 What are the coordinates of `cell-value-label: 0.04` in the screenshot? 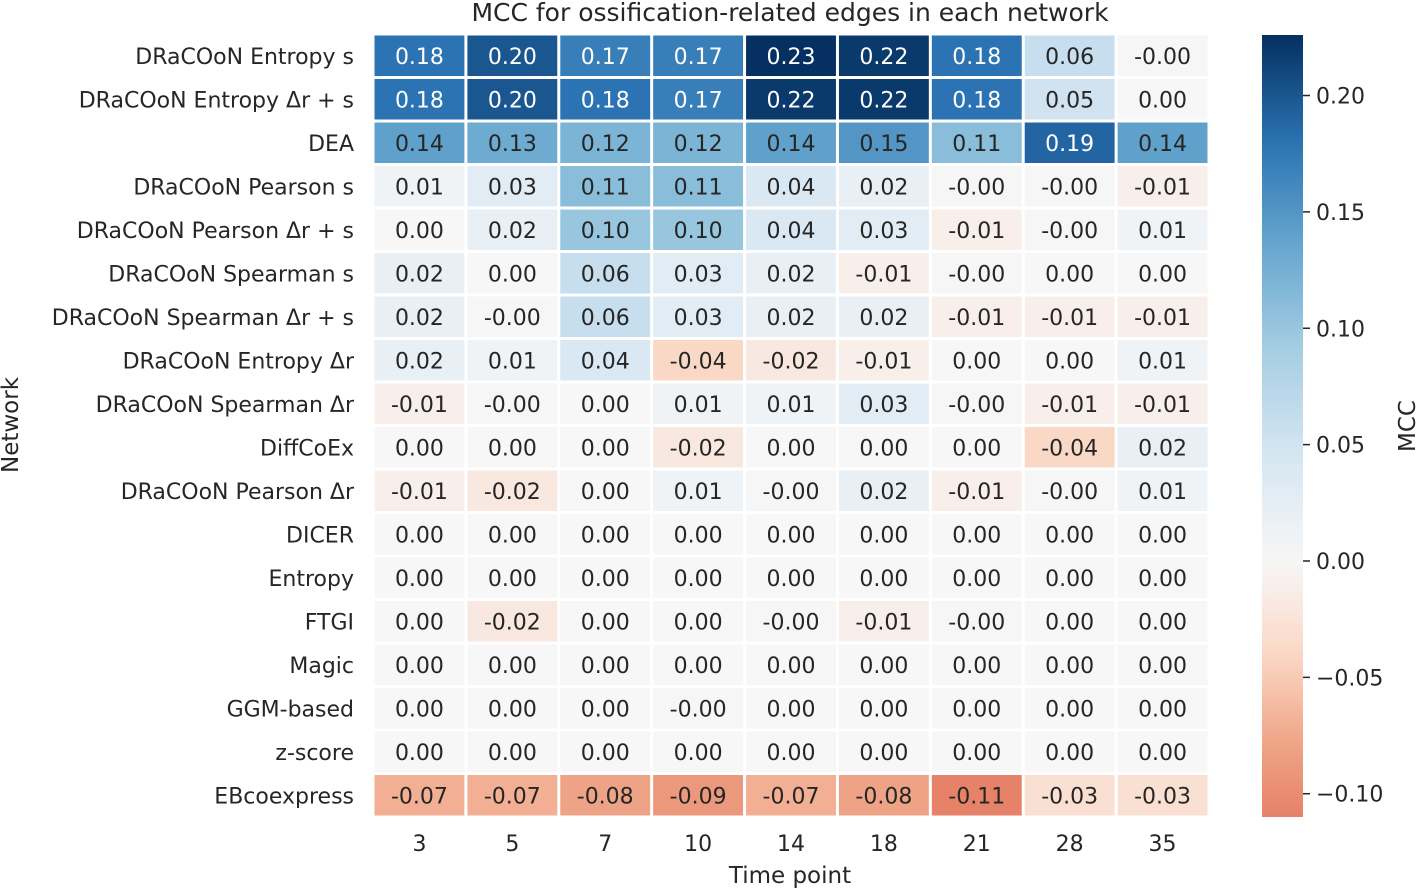 It's located at (791, 187).